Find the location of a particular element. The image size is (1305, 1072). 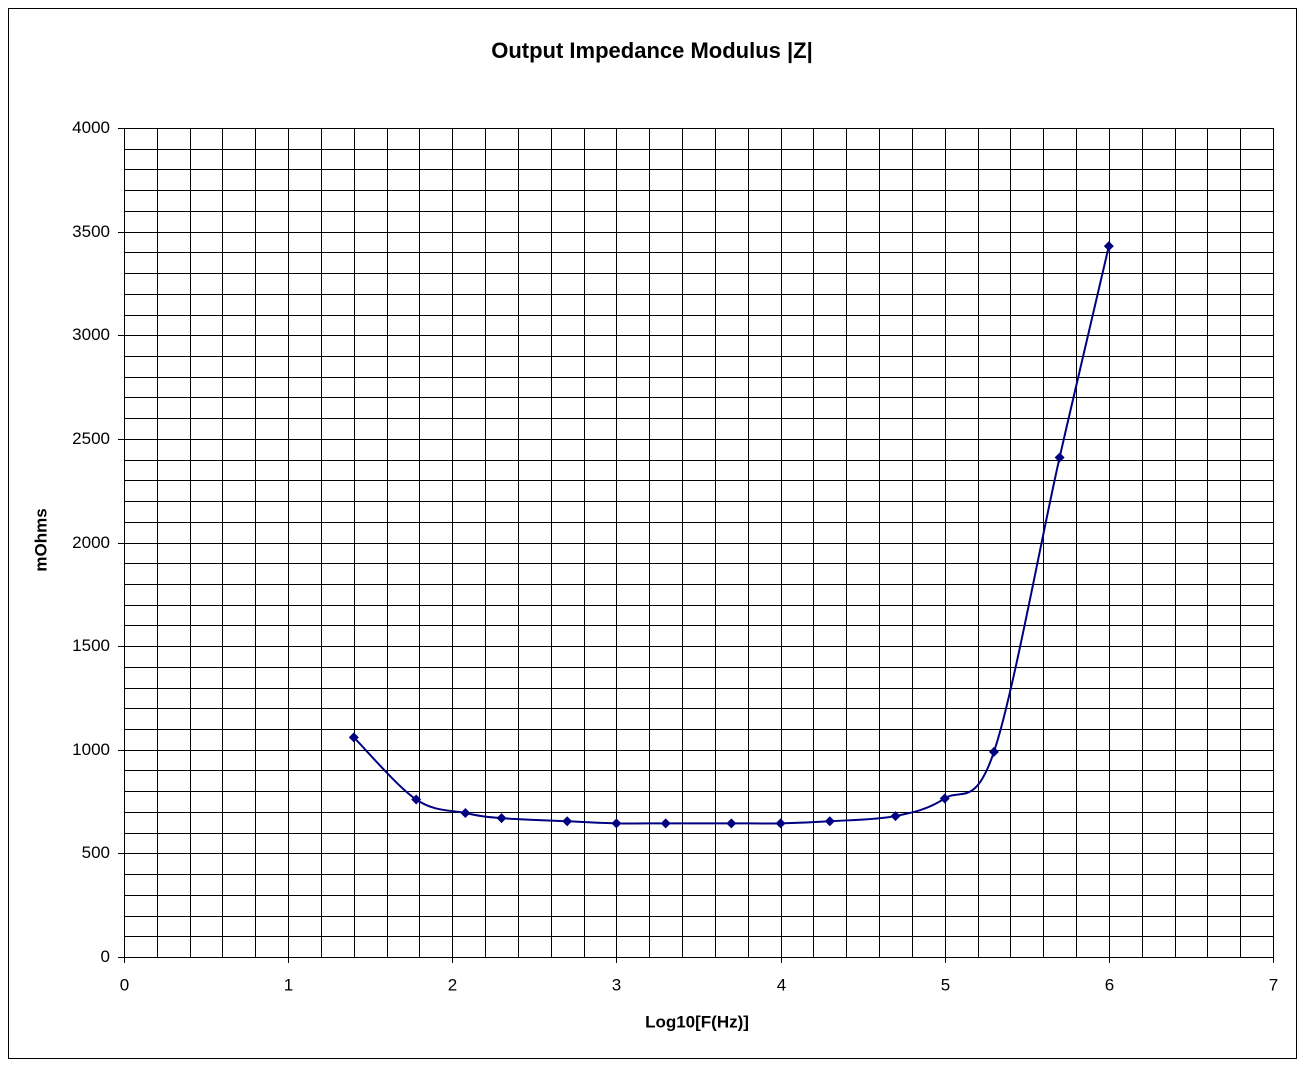

x-tick-label: 6 is located at coordinates (1109, 984).